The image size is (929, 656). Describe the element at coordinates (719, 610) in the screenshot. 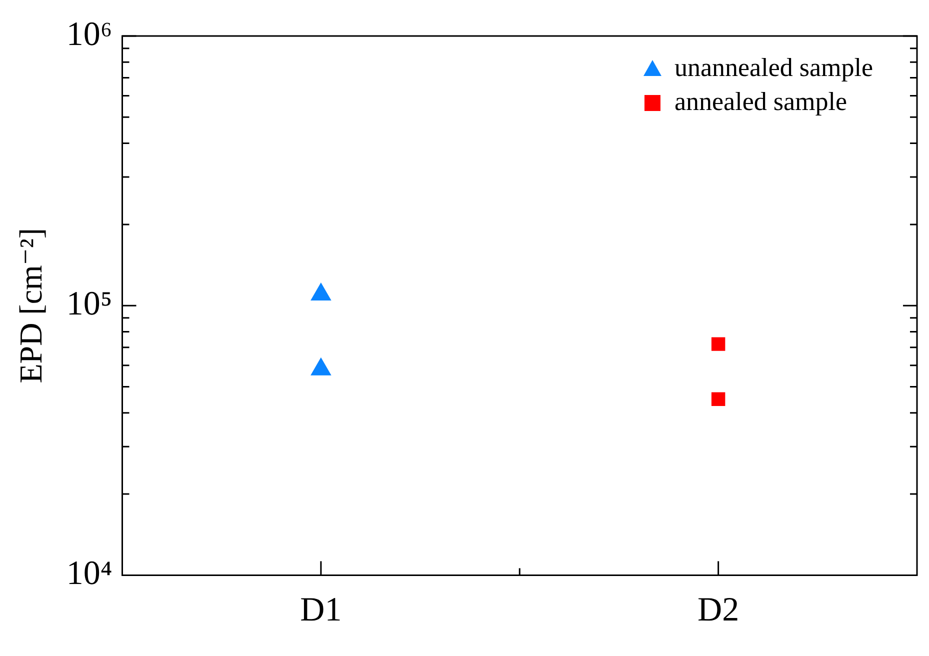

I see `x-tick-label: D2` at that location.